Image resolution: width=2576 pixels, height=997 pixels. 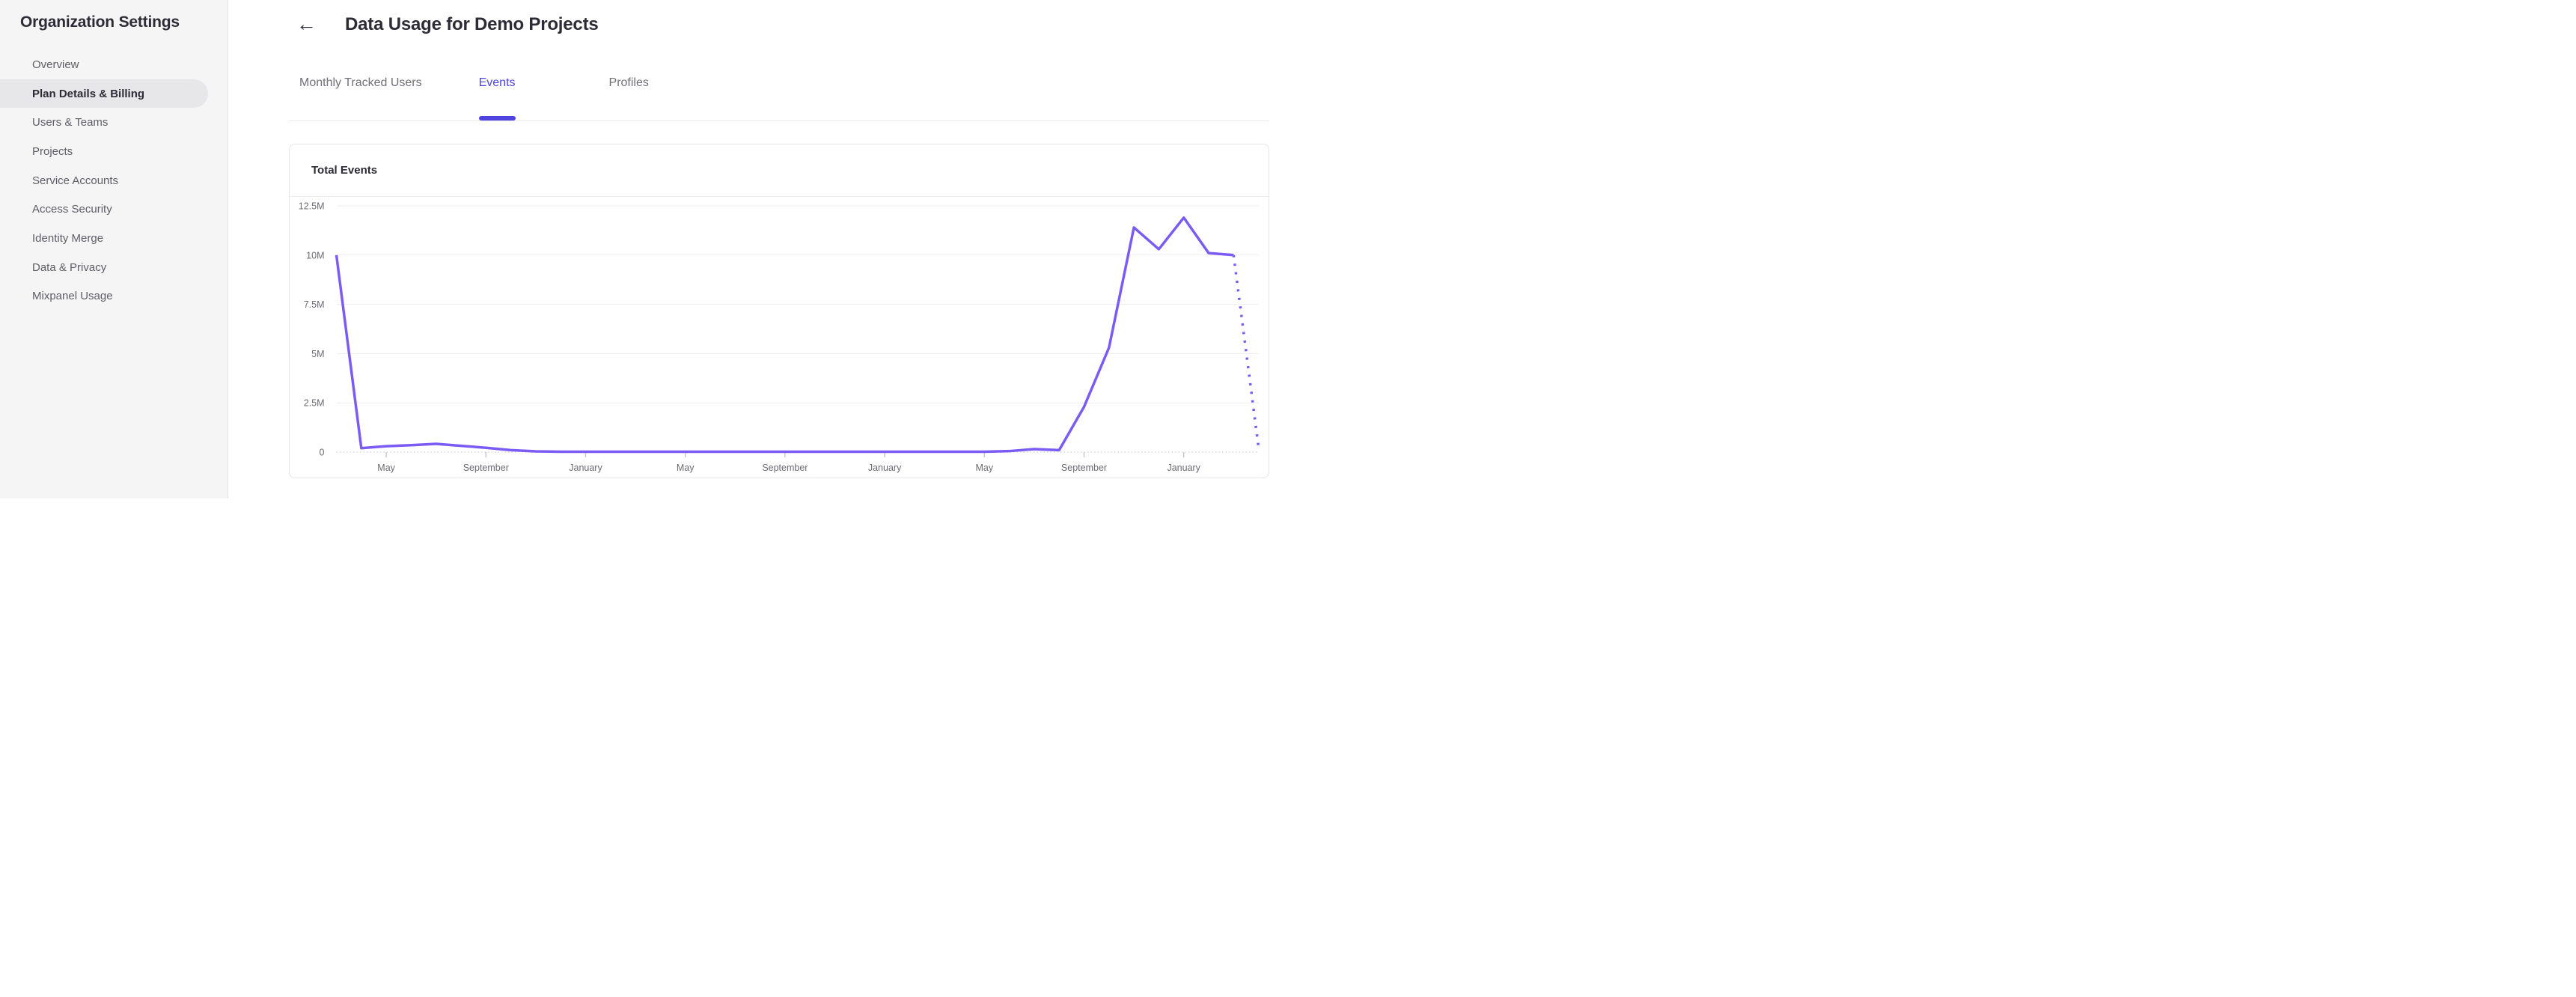 What do you see at coordinates (75, 180) in the screenshot?
I see `sidebar-item-service-accounts: Service Accounts` at bounding box center [75, 180].